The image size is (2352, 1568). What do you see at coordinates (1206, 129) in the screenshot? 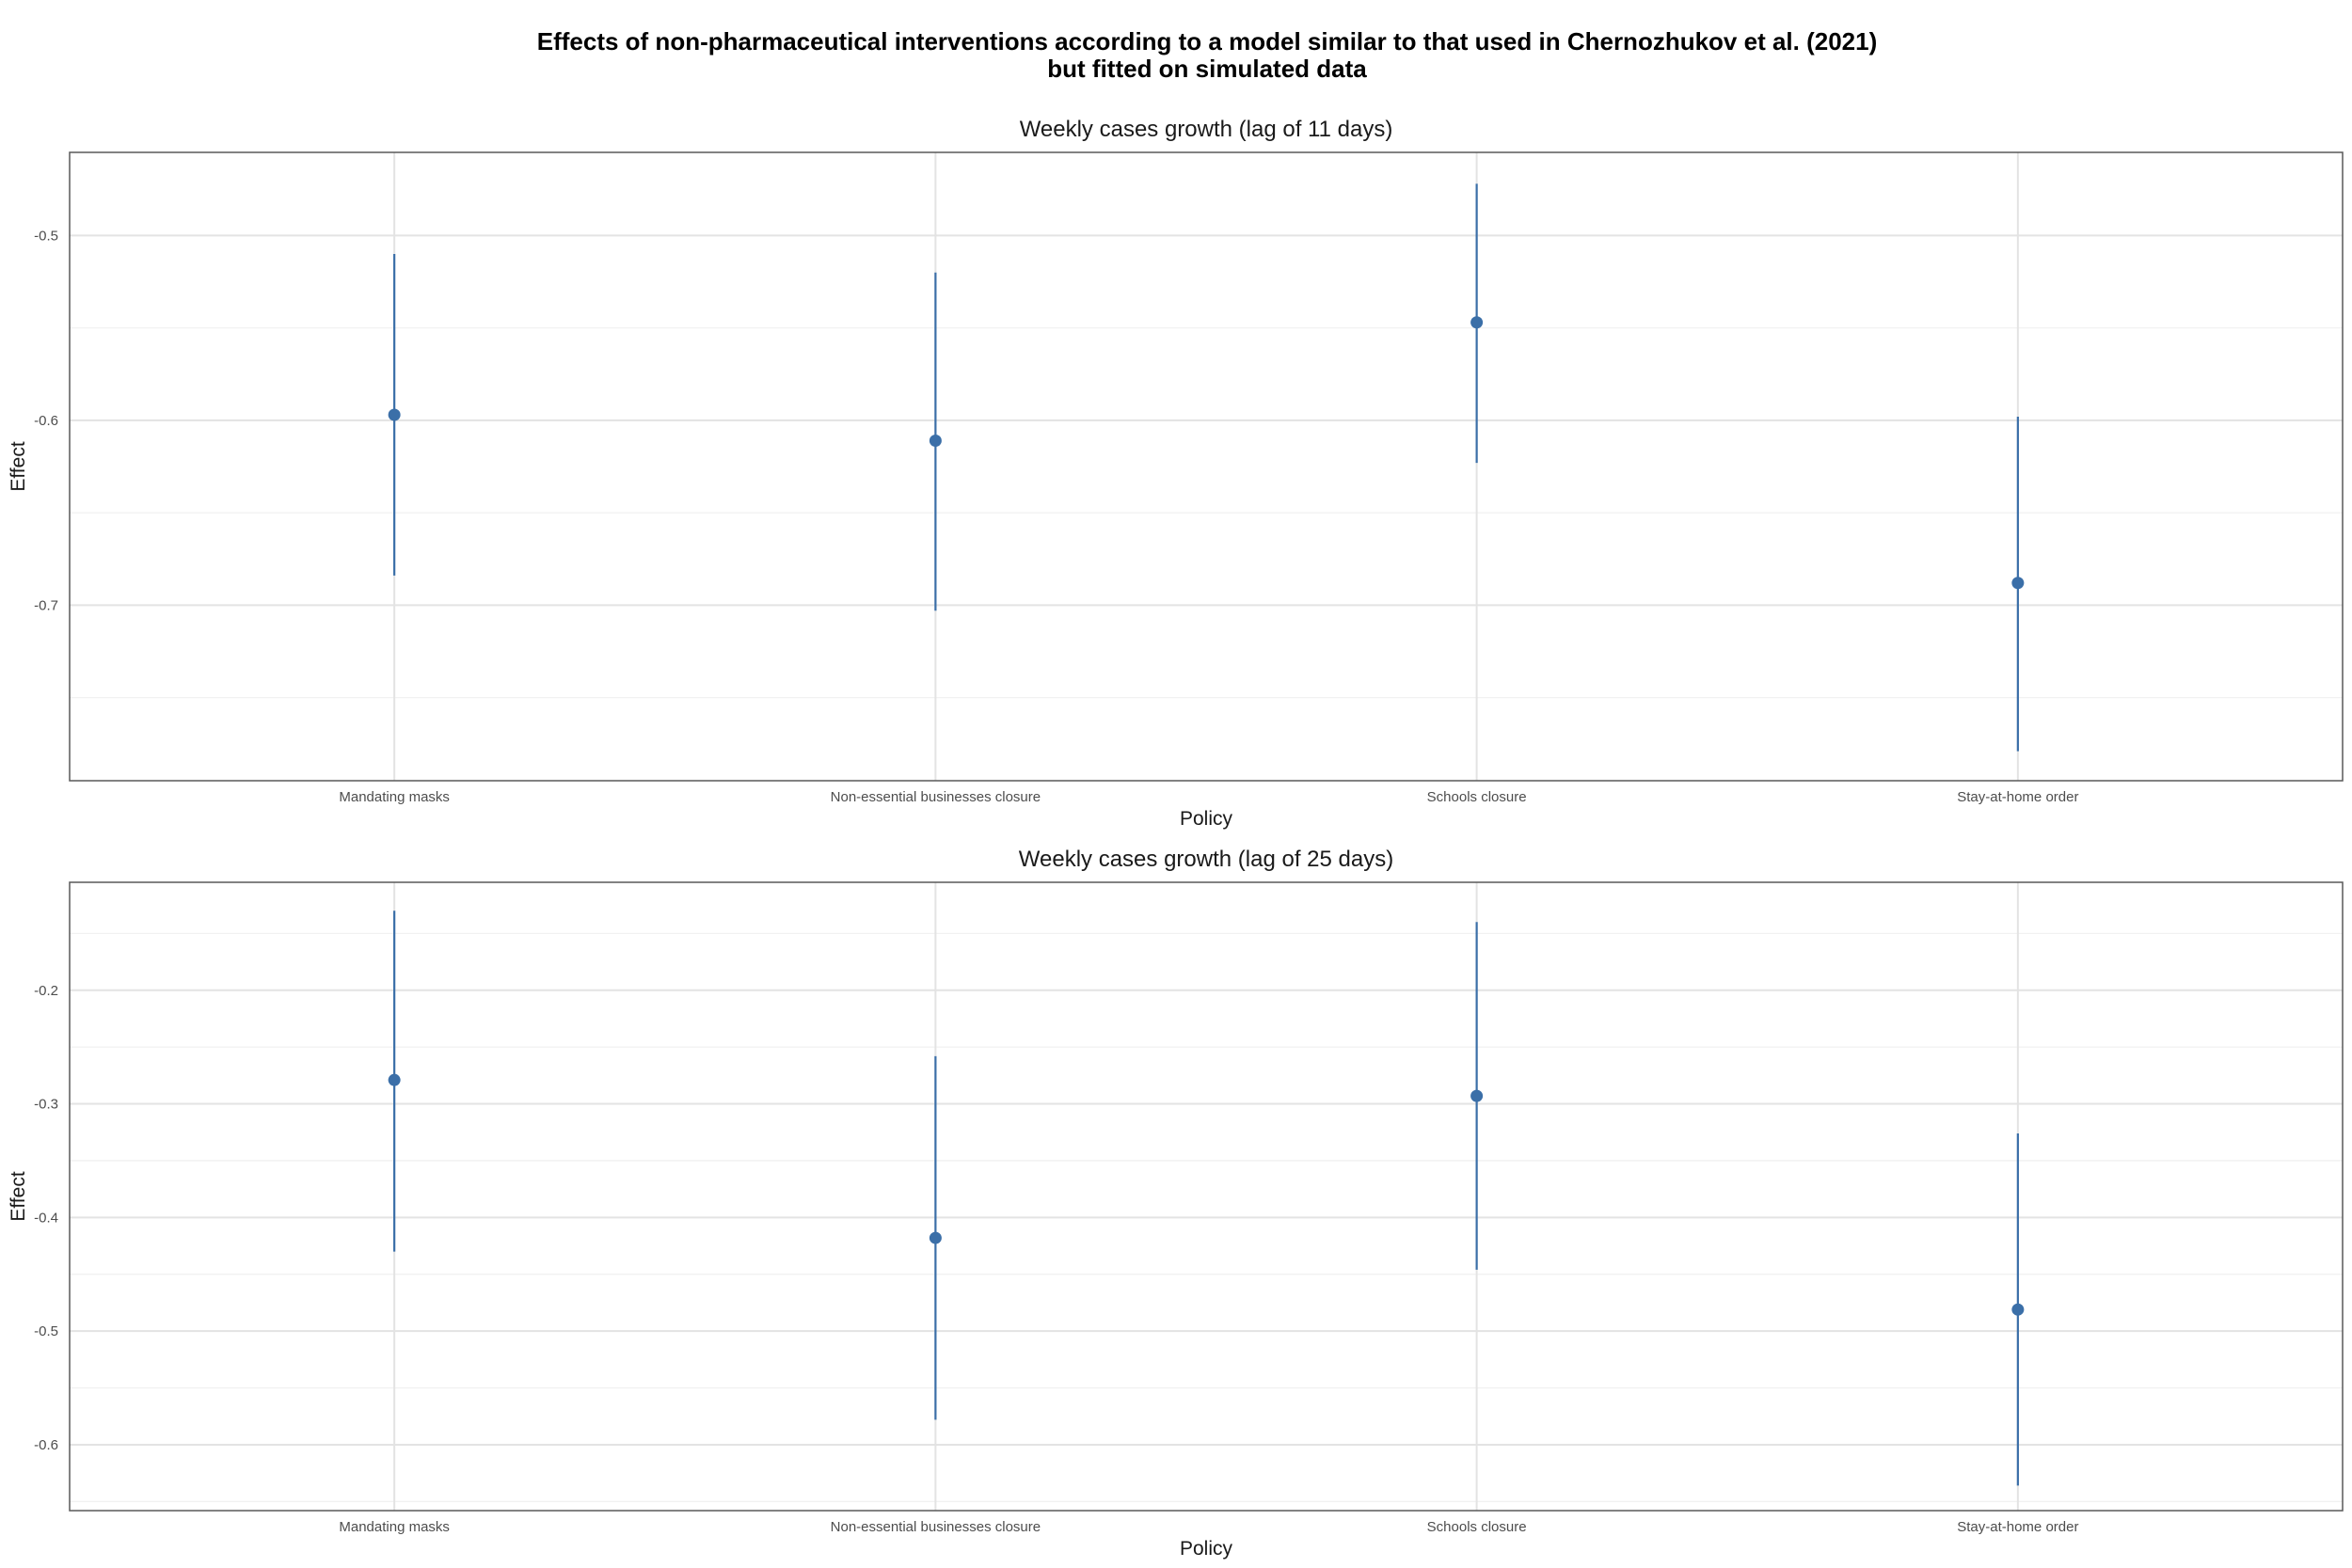
I see `panel-title: Weekly cases growth (lag of 11 days)` at bounding box center [1206, 129].